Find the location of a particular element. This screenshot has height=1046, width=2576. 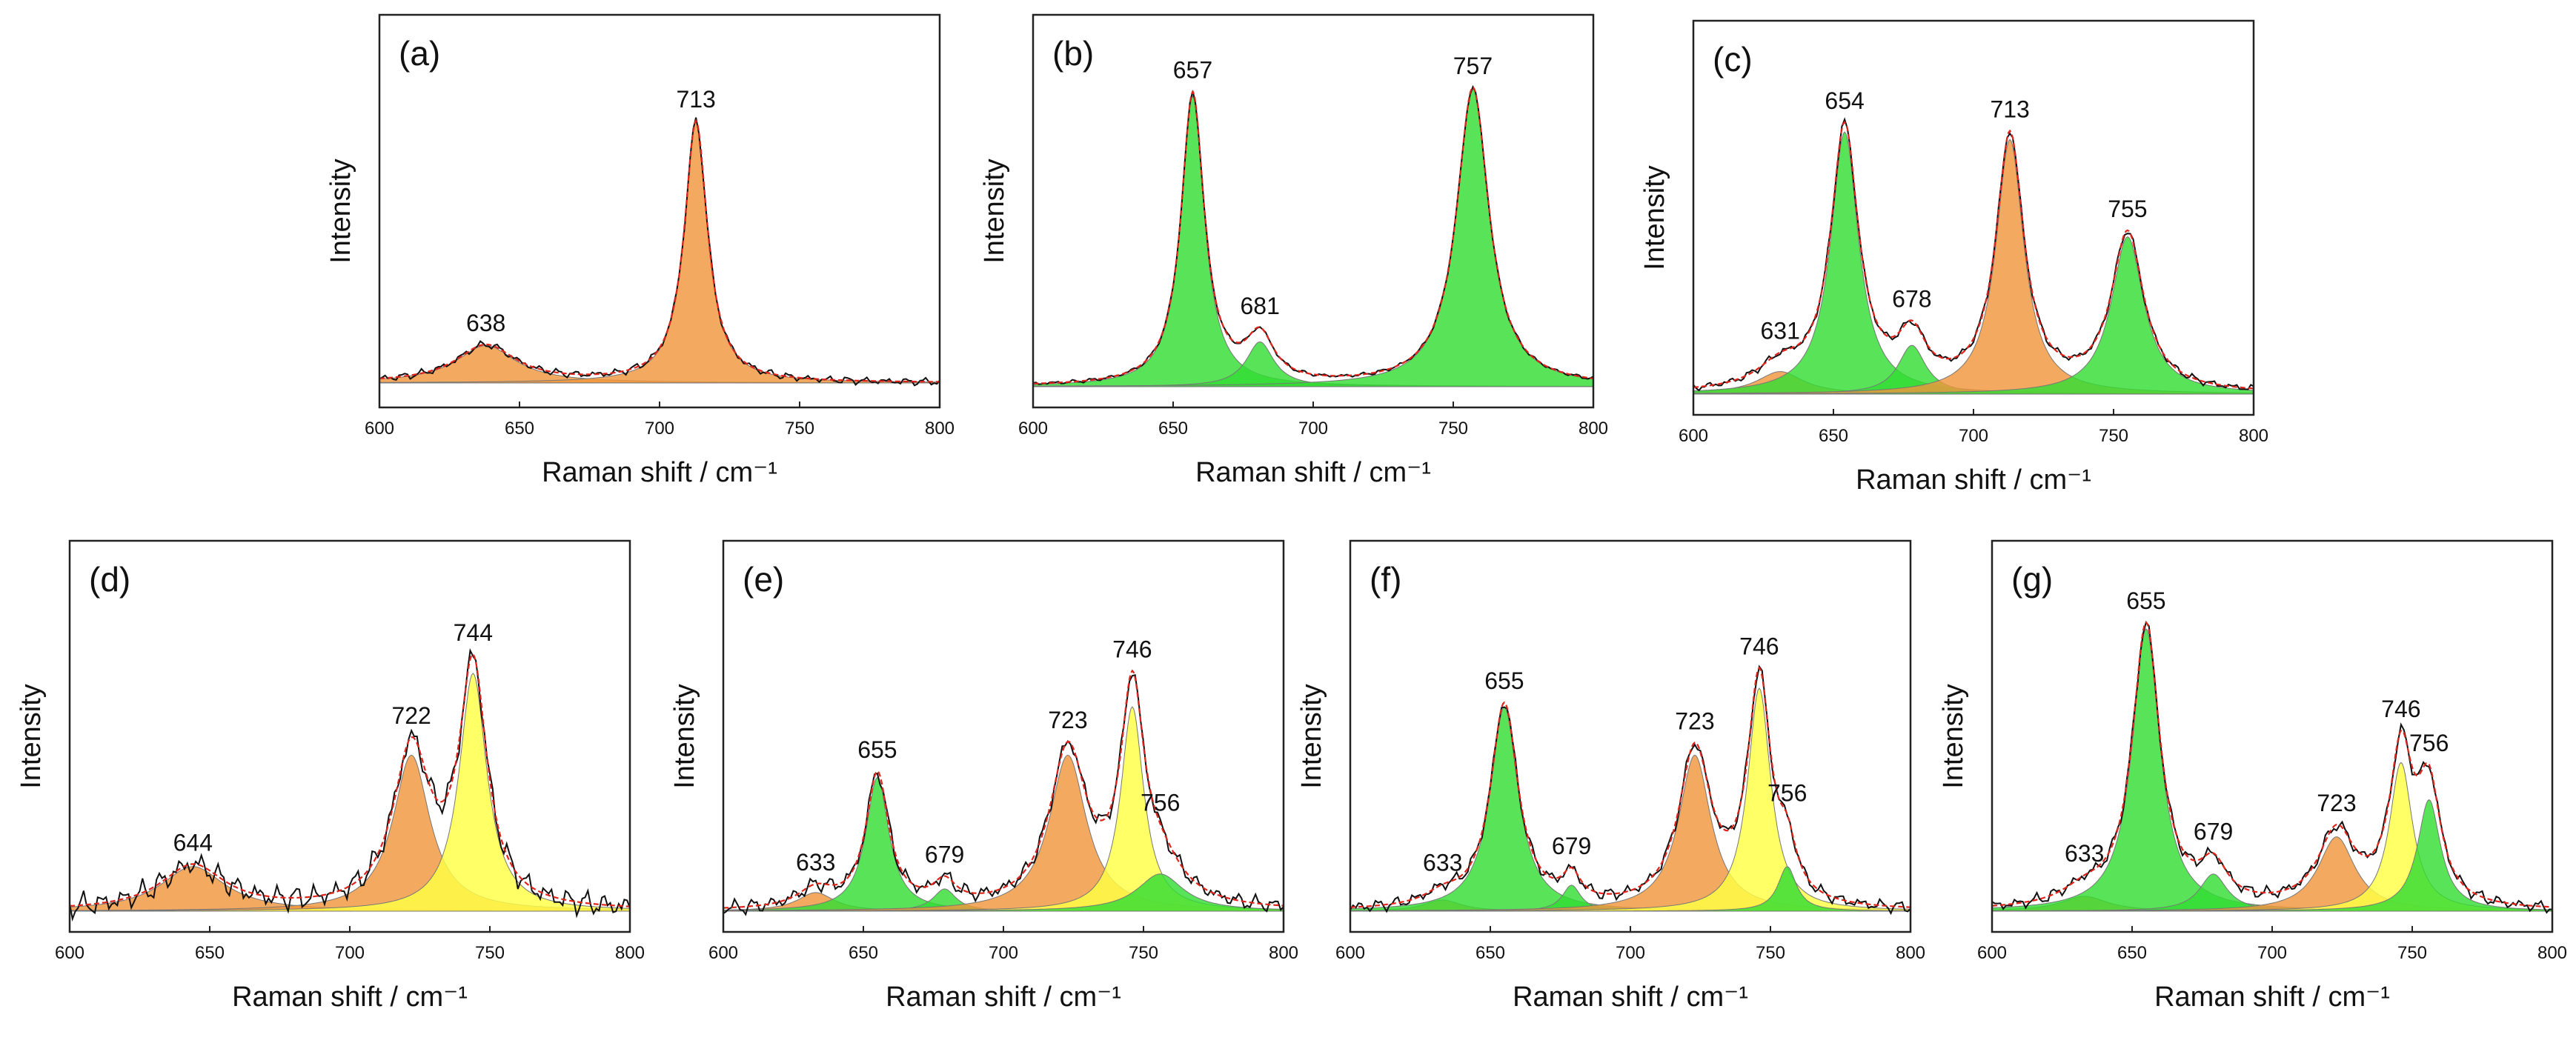

panel-label: (f) is located at coordinates (1385, 579).